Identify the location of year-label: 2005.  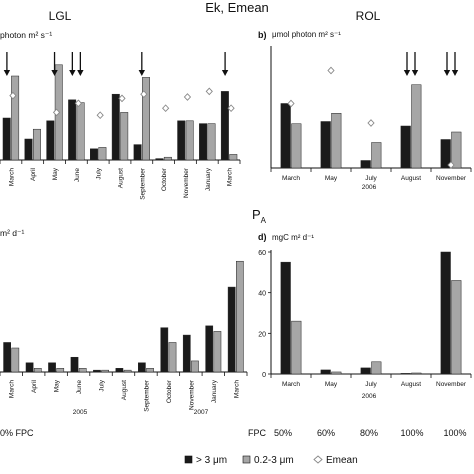
(80, 412).